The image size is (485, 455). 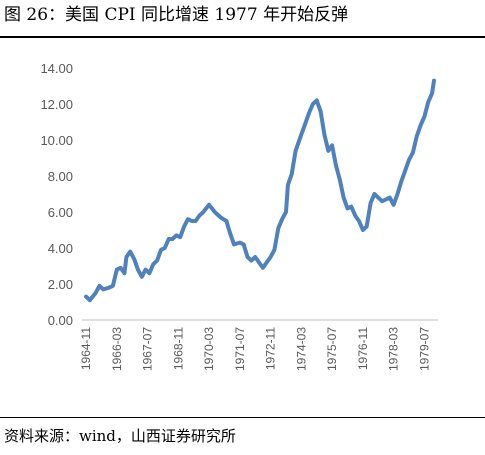 I want to click on y-tick-label: 4.00, so click(x=60, y=248).